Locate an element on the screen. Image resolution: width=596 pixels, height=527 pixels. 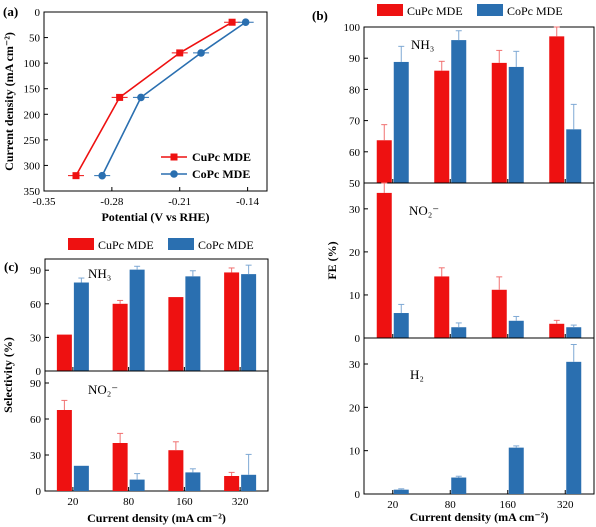
panel-label-b: (b) is located at coordinates (320, 15).